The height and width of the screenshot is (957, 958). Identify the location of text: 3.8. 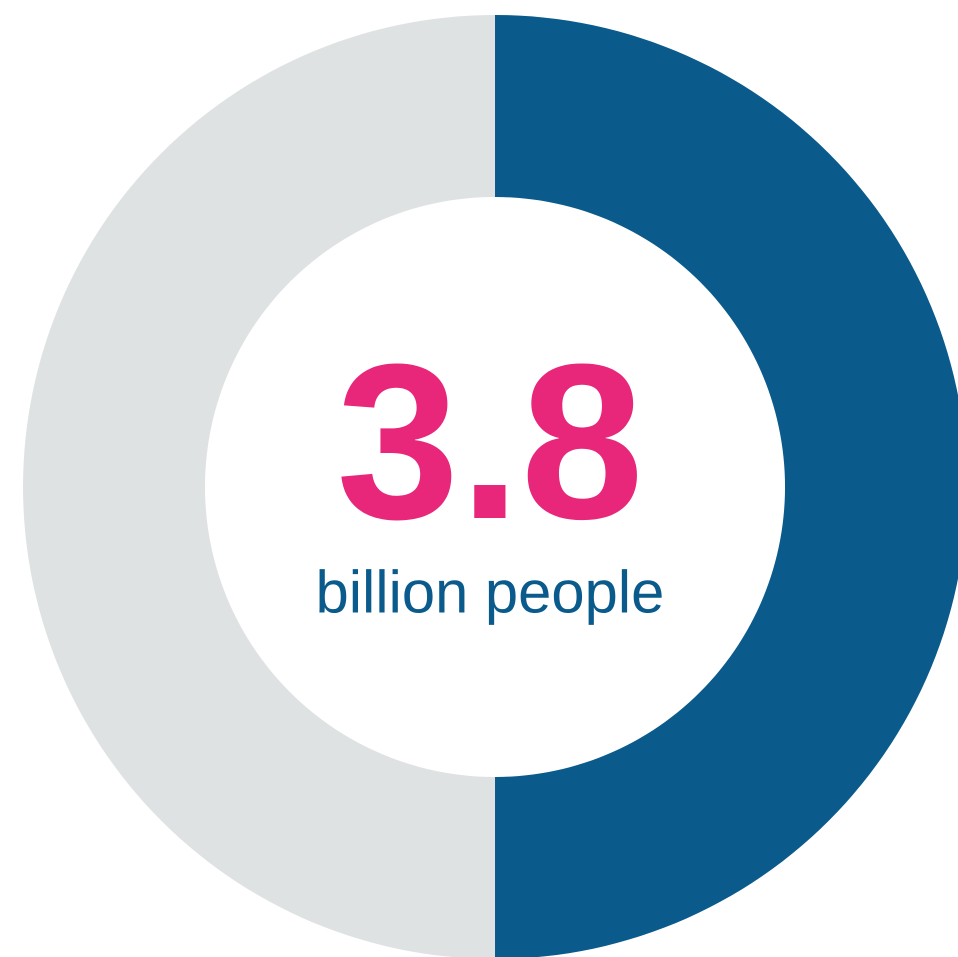
(489, 442).